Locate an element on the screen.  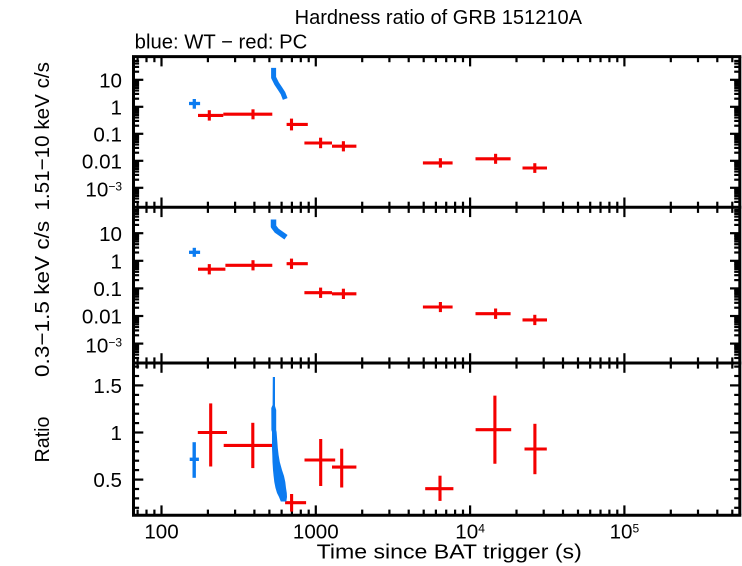
svg-text: 1.51−10 keV c/s is located at coordinates (42, 136).